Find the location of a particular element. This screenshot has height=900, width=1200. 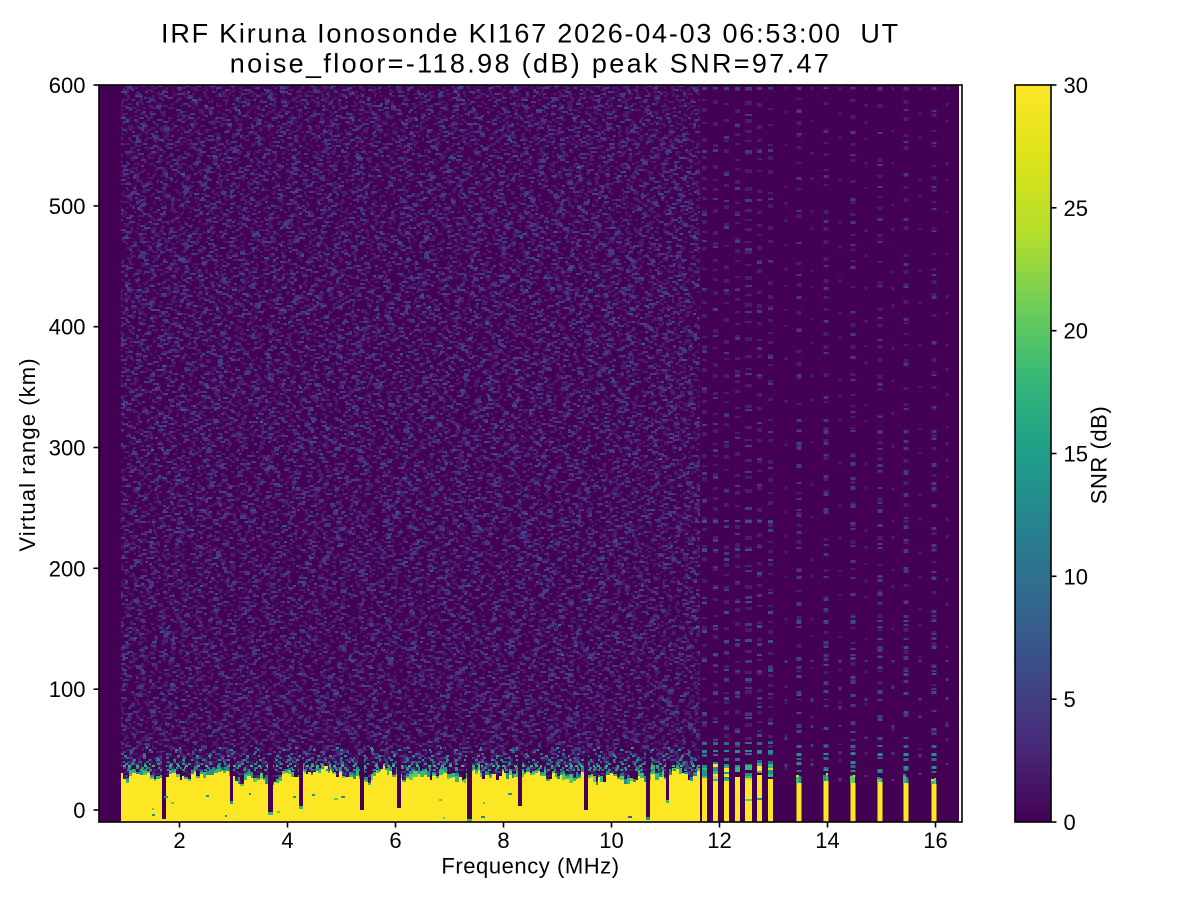

svg-text: 8 is located at coordinates (503, 840).